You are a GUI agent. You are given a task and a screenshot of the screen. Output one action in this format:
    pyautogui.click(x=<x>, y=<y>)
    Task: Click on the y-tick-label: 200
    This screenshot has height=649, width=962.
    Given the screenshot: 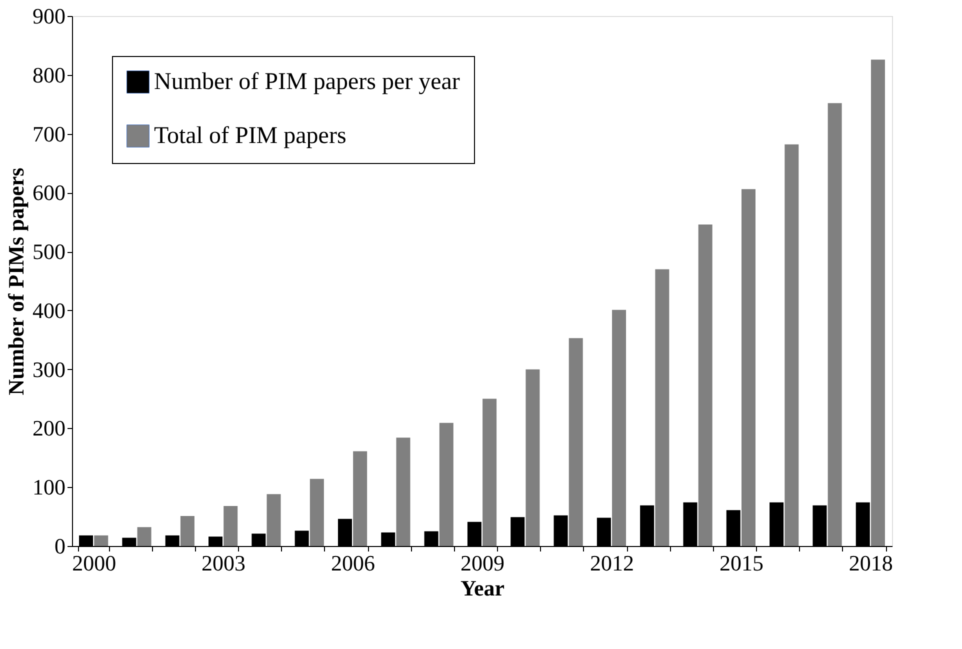 What is the action you would take?
    pyautogui.click(x=49, y=428)
    